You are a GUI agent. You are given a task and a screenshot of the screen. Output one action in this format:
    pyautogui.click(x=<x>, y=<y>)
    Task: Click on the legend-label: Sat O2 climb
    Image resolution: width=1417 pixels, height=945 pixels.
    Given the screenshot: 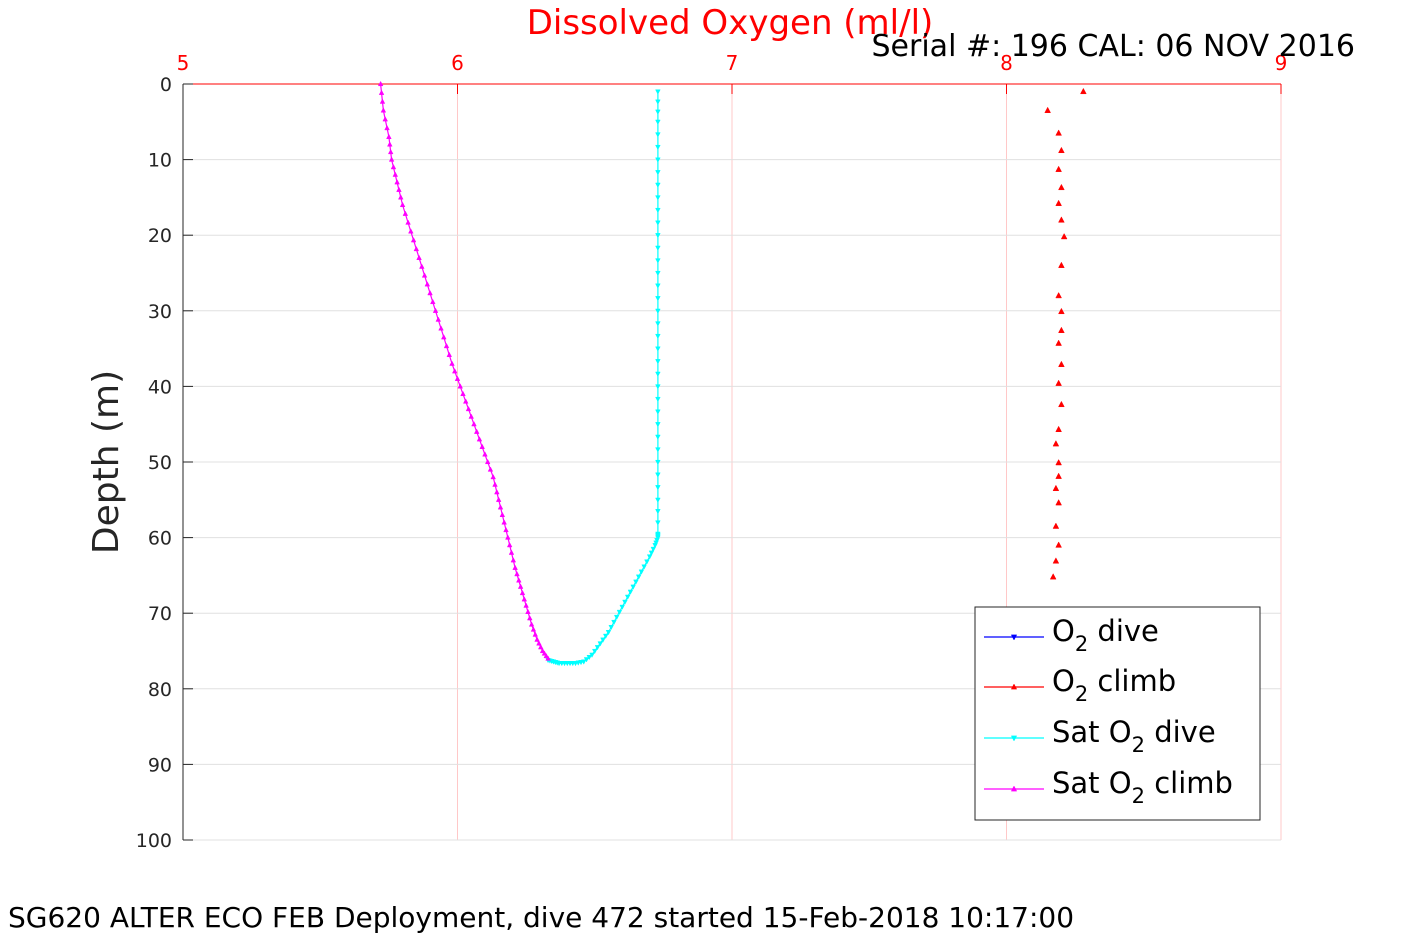 What is the action you would take?
    pyautogui.click(x=1142, y=787)
    